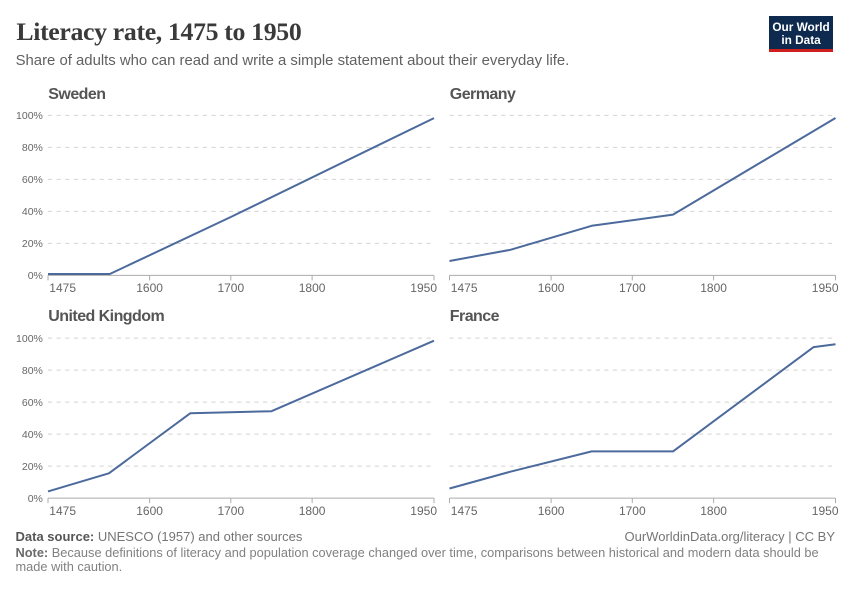  I want to click on svg-text: Sweden, so click(76, 94).